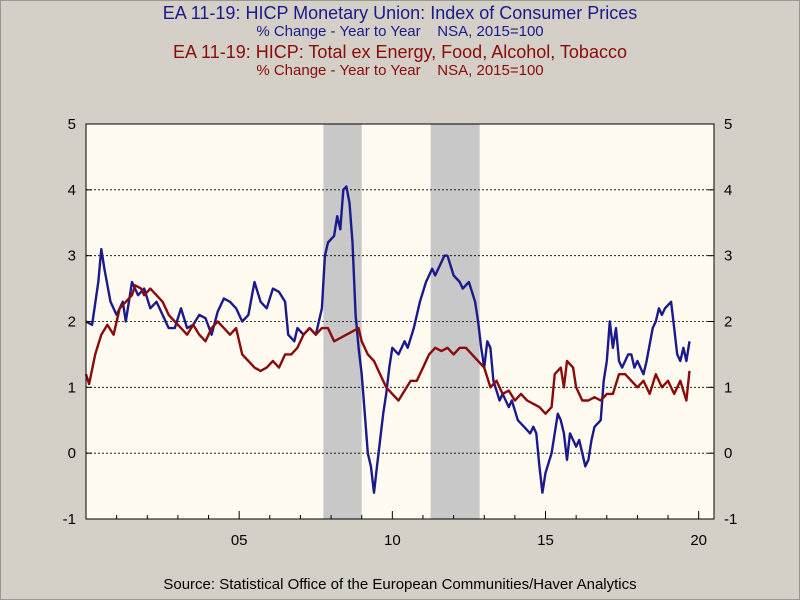 This screenshot has width=800, height=600. Describe the element at coordinates (728, 190) in the screenshot. I see `y-tick-label-right: 4` at that location.